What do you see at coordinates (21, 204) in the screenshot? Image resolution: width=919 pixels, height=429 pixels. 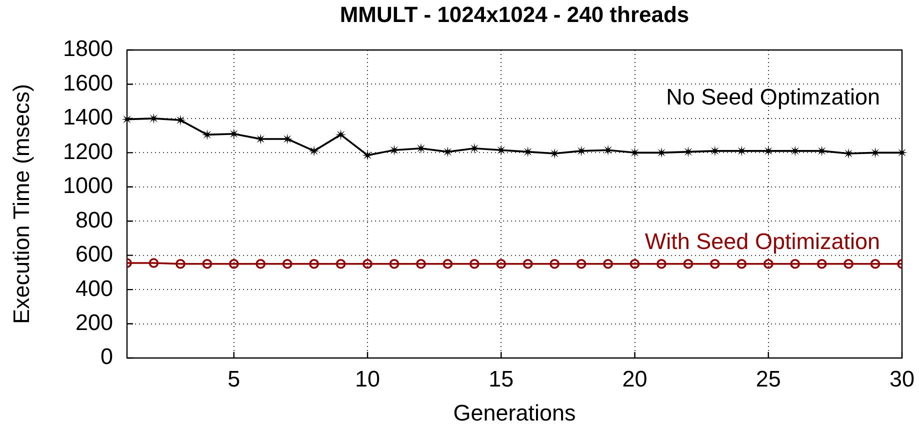 I see `y-axis-title: Execution Time (msecs)` at bounding box center [21, 204].